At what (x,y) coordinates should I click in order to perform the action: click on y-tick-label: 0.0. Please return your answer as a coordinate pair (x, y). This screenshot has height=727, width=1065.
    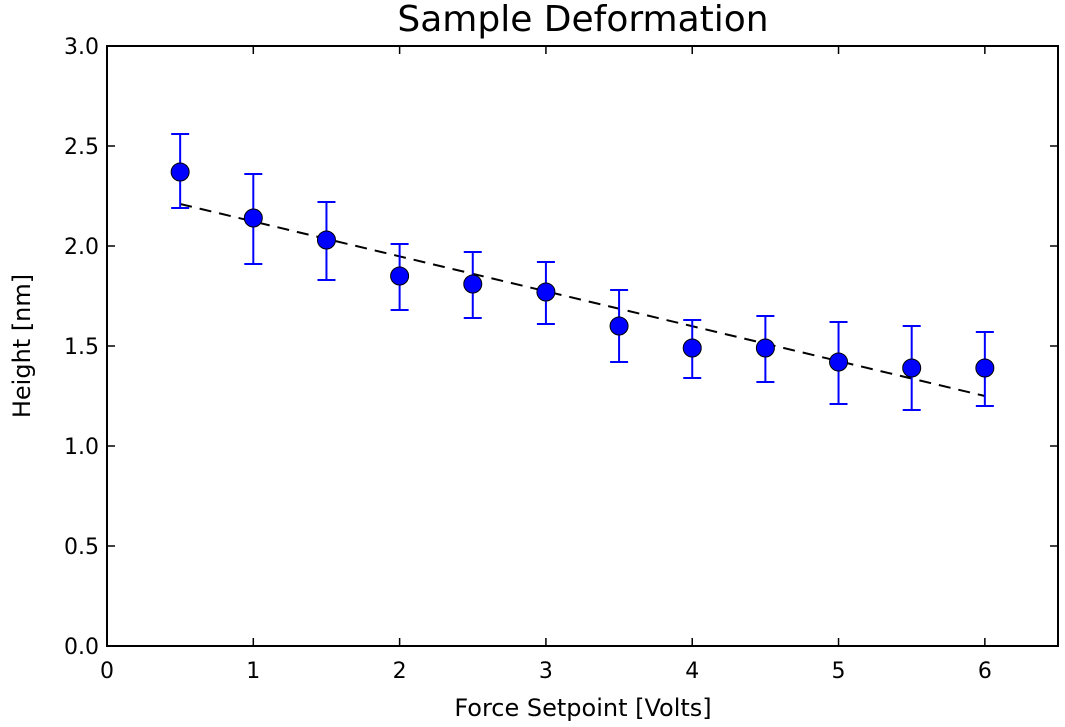
    Looking at the image, I should click on (81, 647).